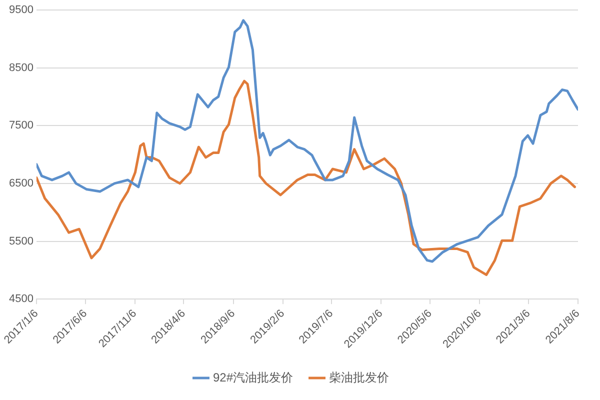  I want to click on legend-label: 92#汽油批发价, so click(253, 377).